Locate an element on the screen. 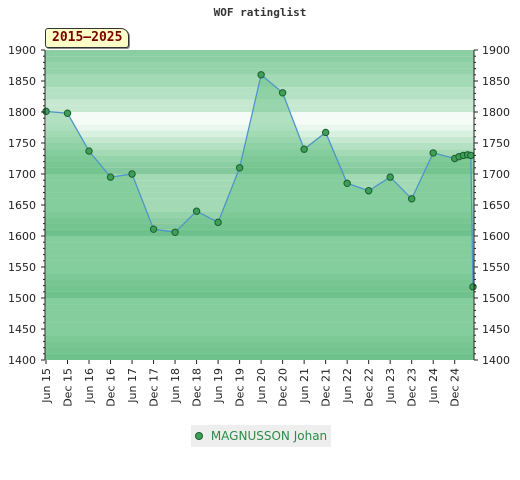  y-tick-label-right: 1450 is located at coordinates (496, 329).